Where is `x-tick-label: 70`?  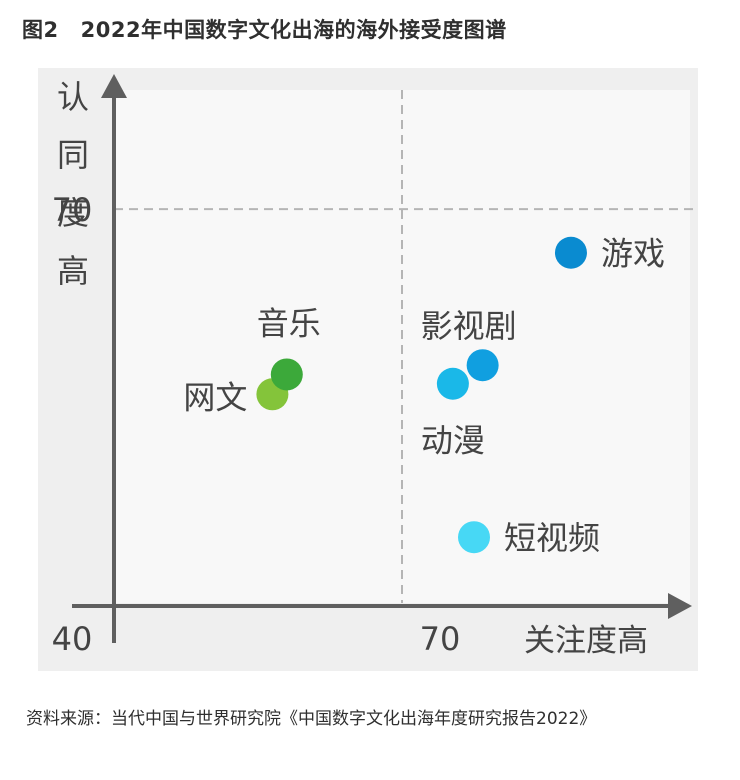
x-tick-label: 70 is located at coordinates (440, 639).